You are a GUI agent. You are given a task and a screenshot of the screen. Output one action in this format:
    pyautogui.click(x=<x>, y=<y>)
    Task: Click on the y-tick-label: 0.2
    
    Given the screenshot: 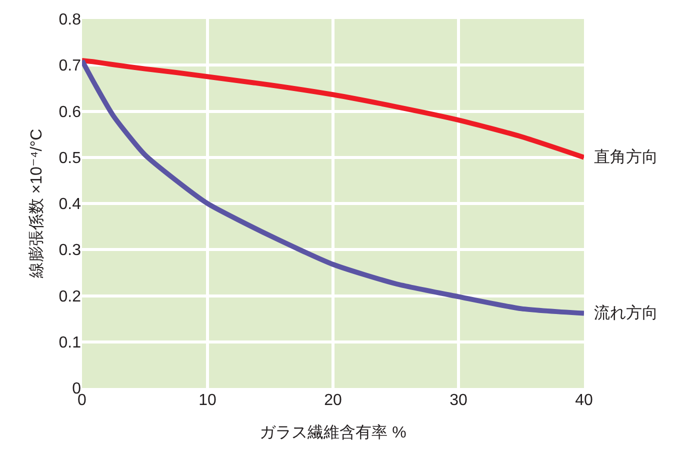 What is the action you would take?
    pyautogui.click(x=70, y=297)
    